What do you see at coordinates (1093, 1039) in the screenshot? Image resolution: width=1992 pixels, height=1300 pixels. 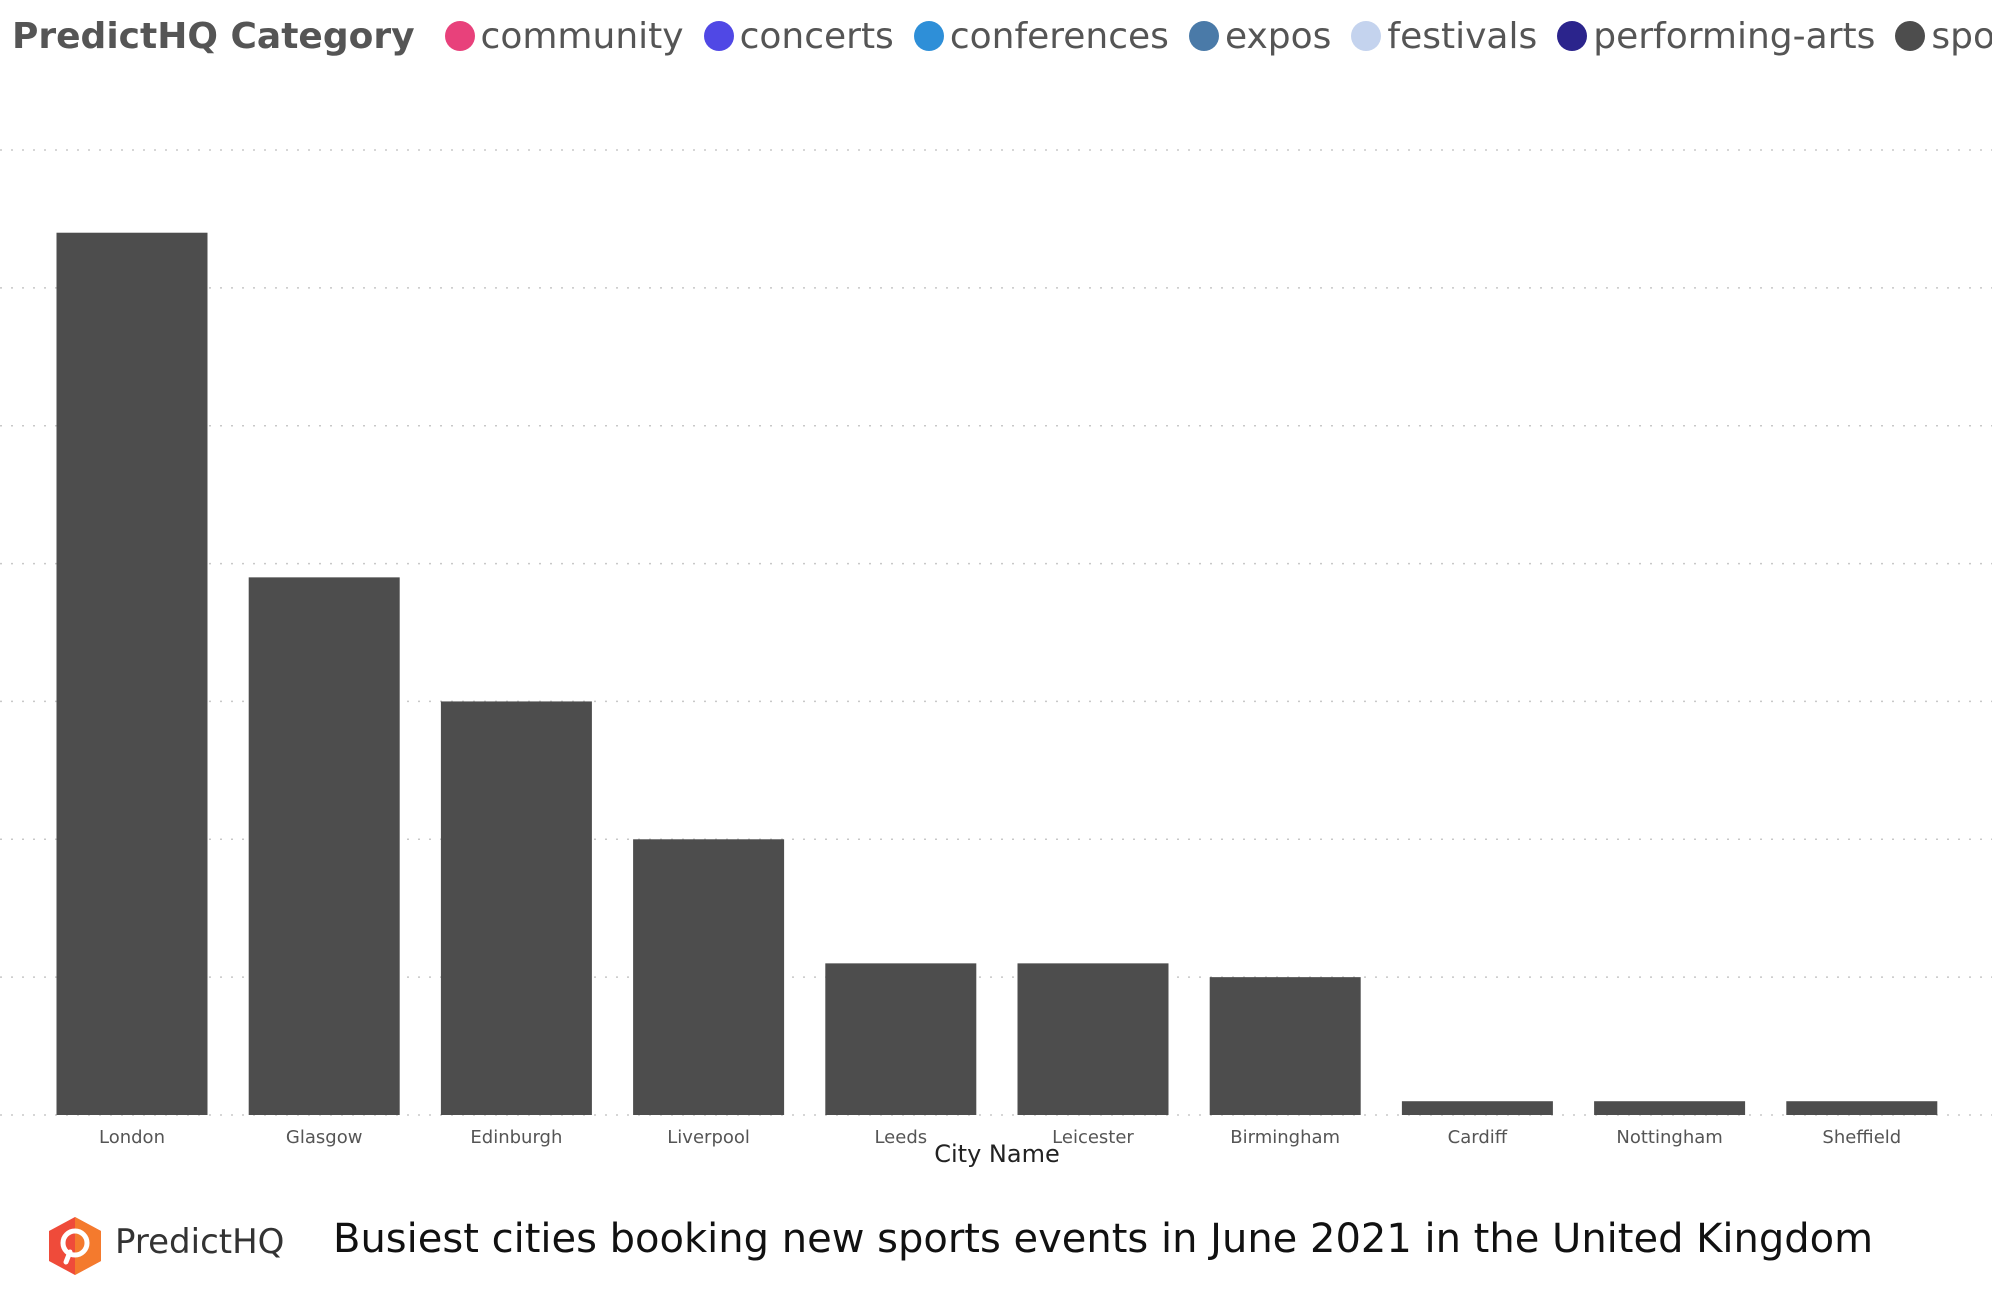 I see `bar-leicester` at bounding box center [1093, 1039].